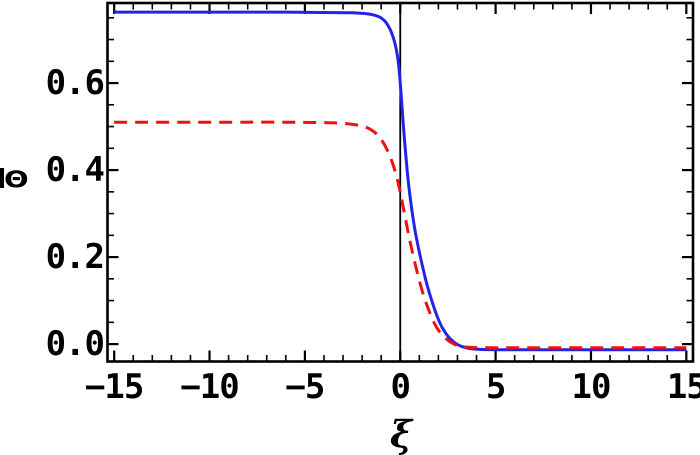 This screenshot has height=455, width=700. What do you see at coordinates (75, 257) in the screenshot?
I see `y-tick-label: 0.2` at bounding box center [75, 257].